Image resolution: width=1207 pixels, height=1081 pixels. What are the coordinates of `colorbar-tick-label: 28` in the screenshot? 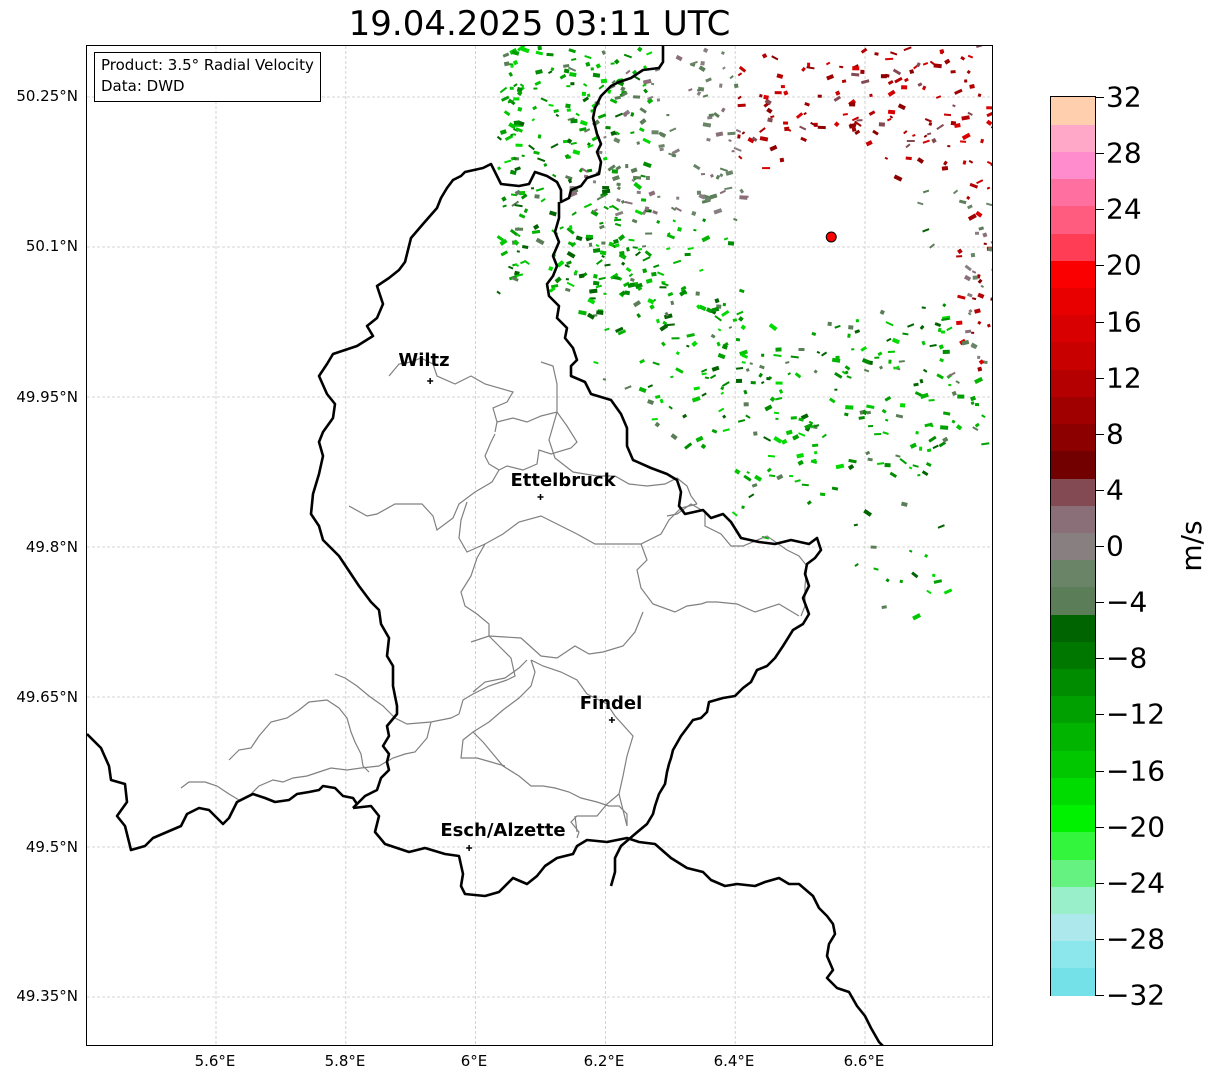 It's located at (1124, 153).